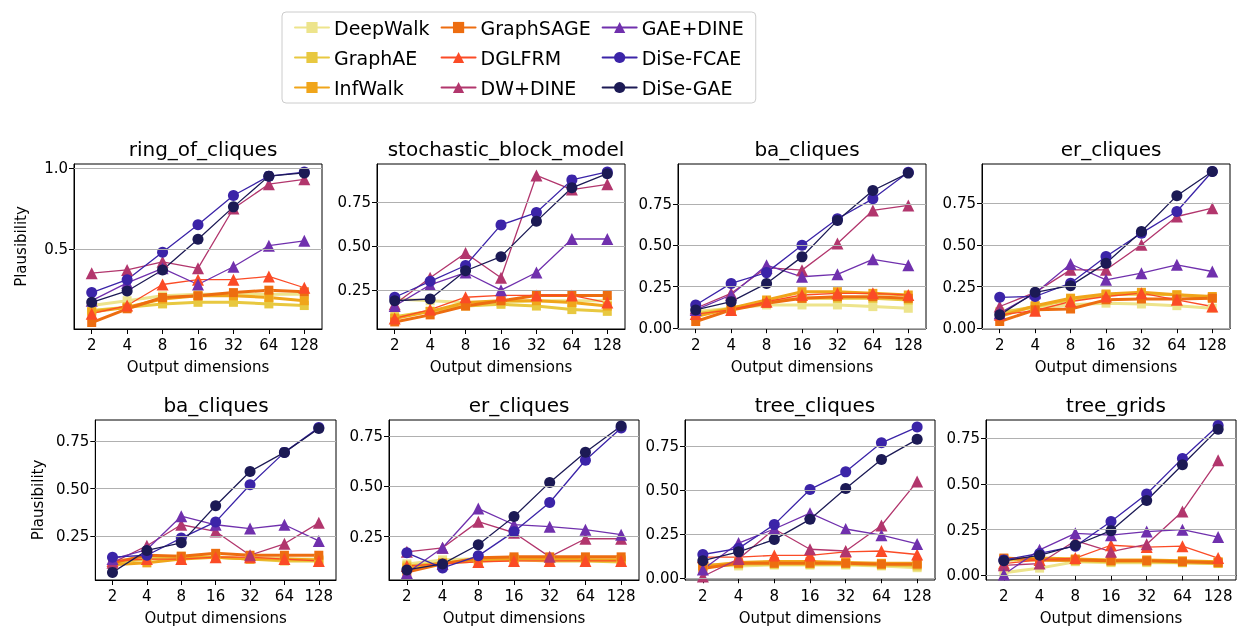 The height and width of the screenshot is (630, 1242). What do you see at coordinates (691, 57) in the screenshot?
I see `legend-label: DiSe-FCAE` at bounding box center [691, 57].